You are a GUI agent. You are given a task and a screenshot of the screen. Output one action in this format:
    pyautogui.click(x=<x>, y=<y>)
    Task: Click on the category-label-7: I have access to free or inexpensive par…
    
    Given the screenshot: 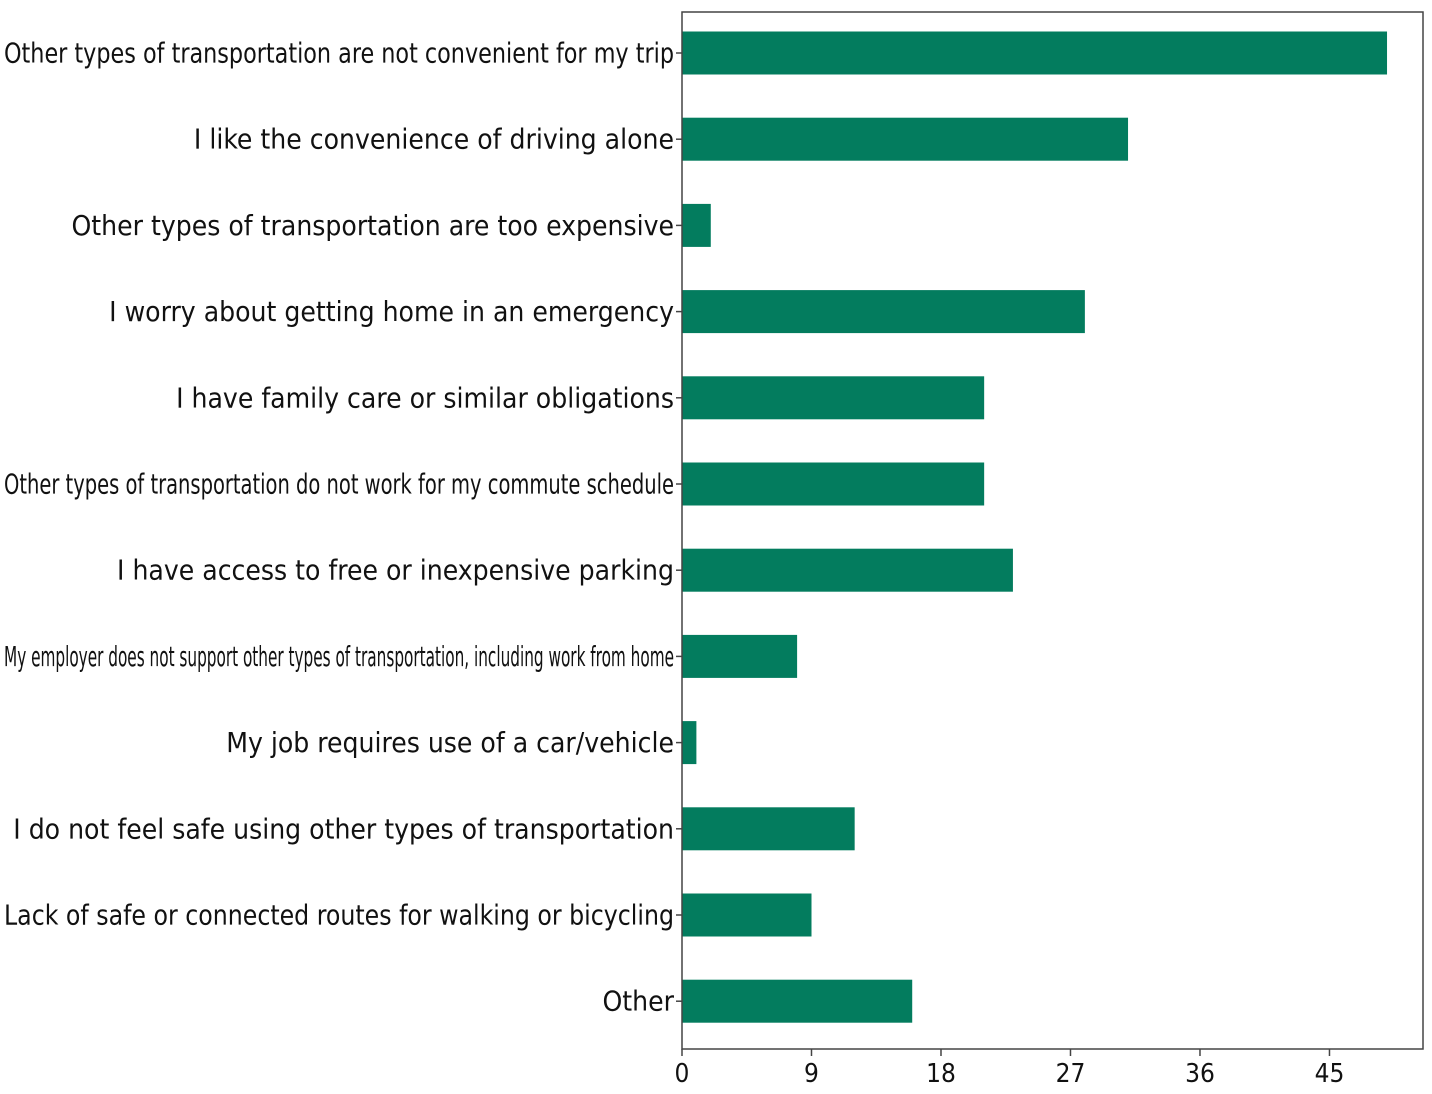 What is the action you would take?
    pyautogui.click(x=395, y=570)
    